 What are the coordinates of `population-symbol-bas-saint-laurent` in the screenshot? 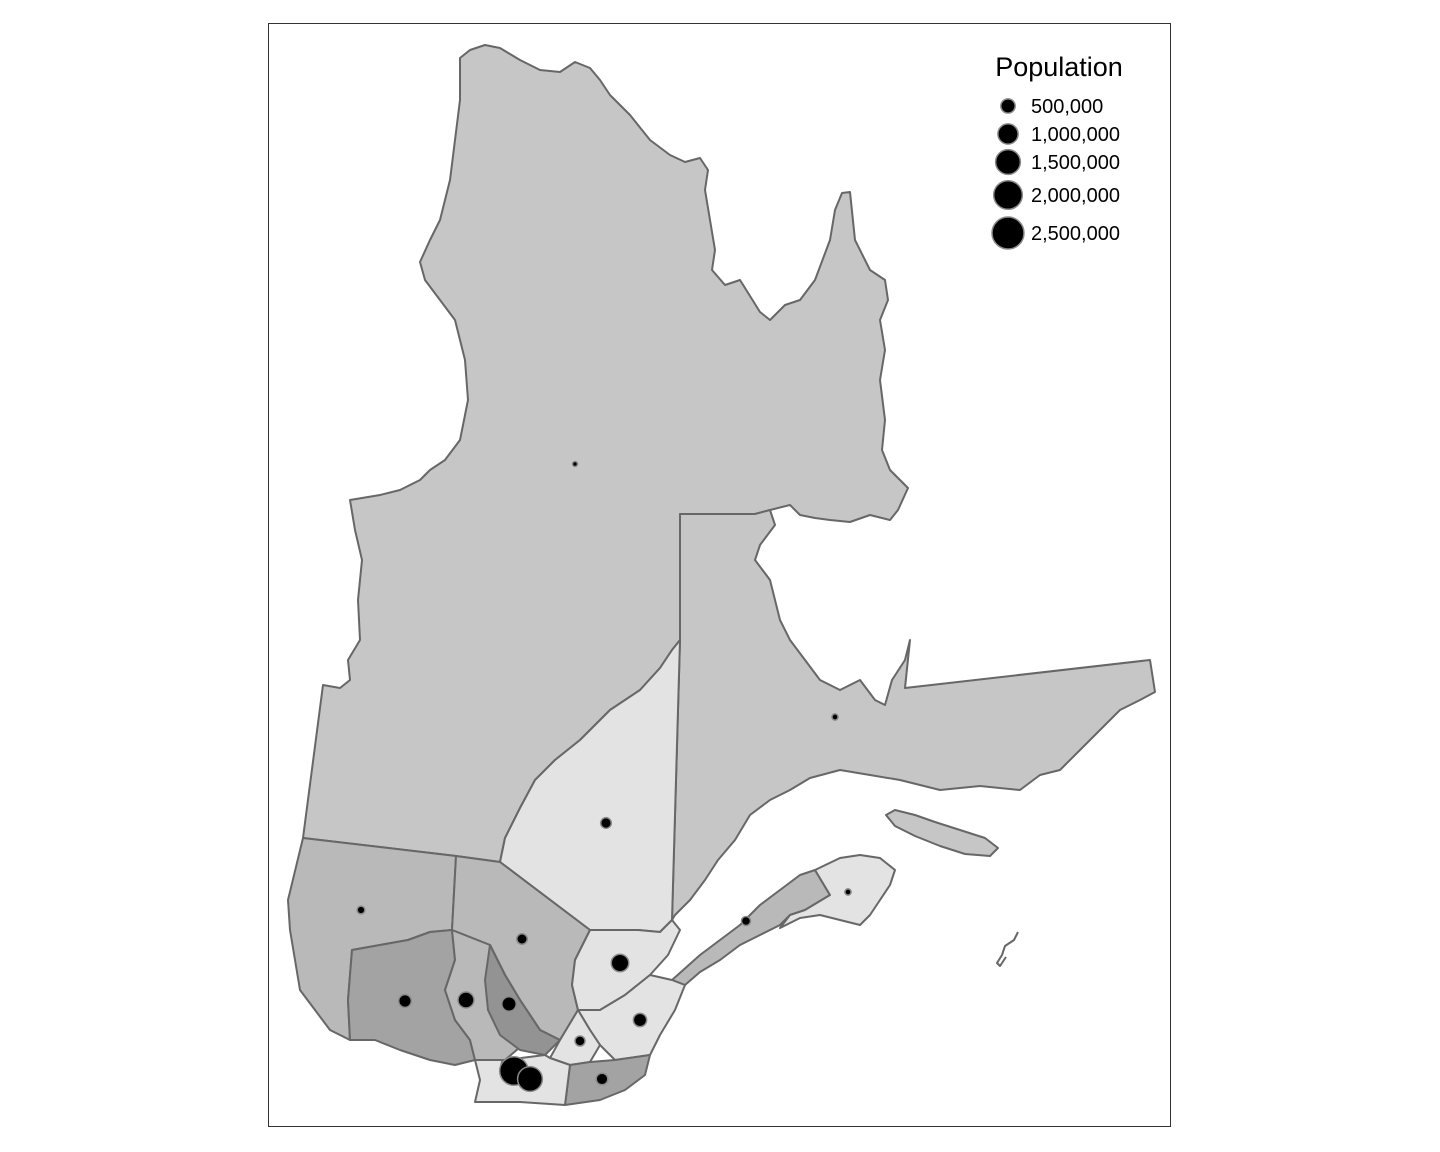 It's located at (746, 921).